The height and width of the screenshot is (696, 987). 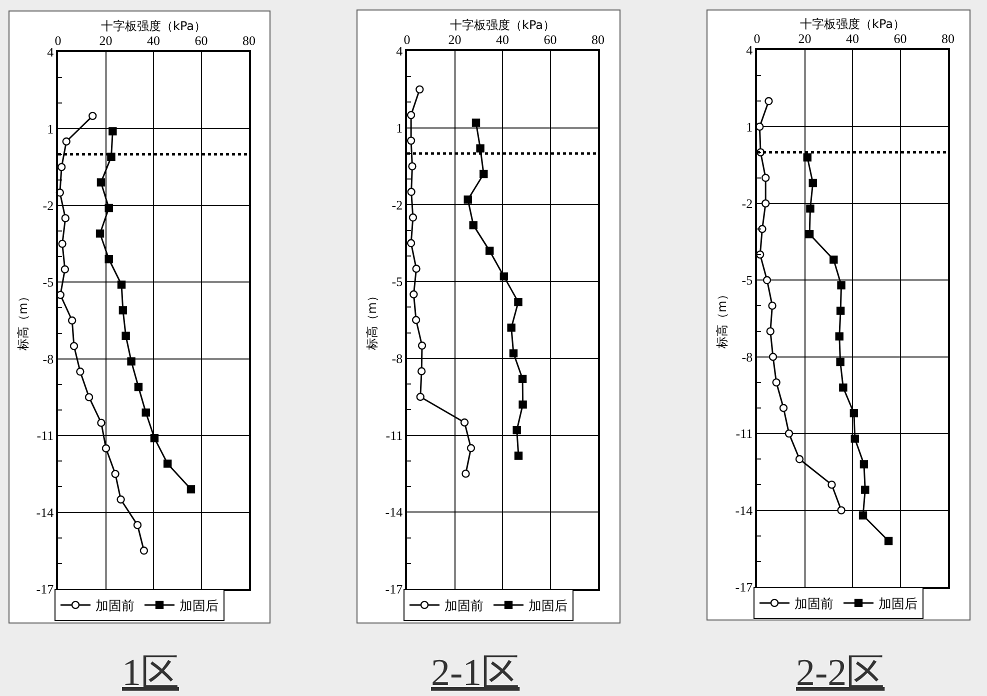 What do you see at coordinates (475, 673) in the screenshot?
I see `text: 2-1区` at bounding box center [475, 673].